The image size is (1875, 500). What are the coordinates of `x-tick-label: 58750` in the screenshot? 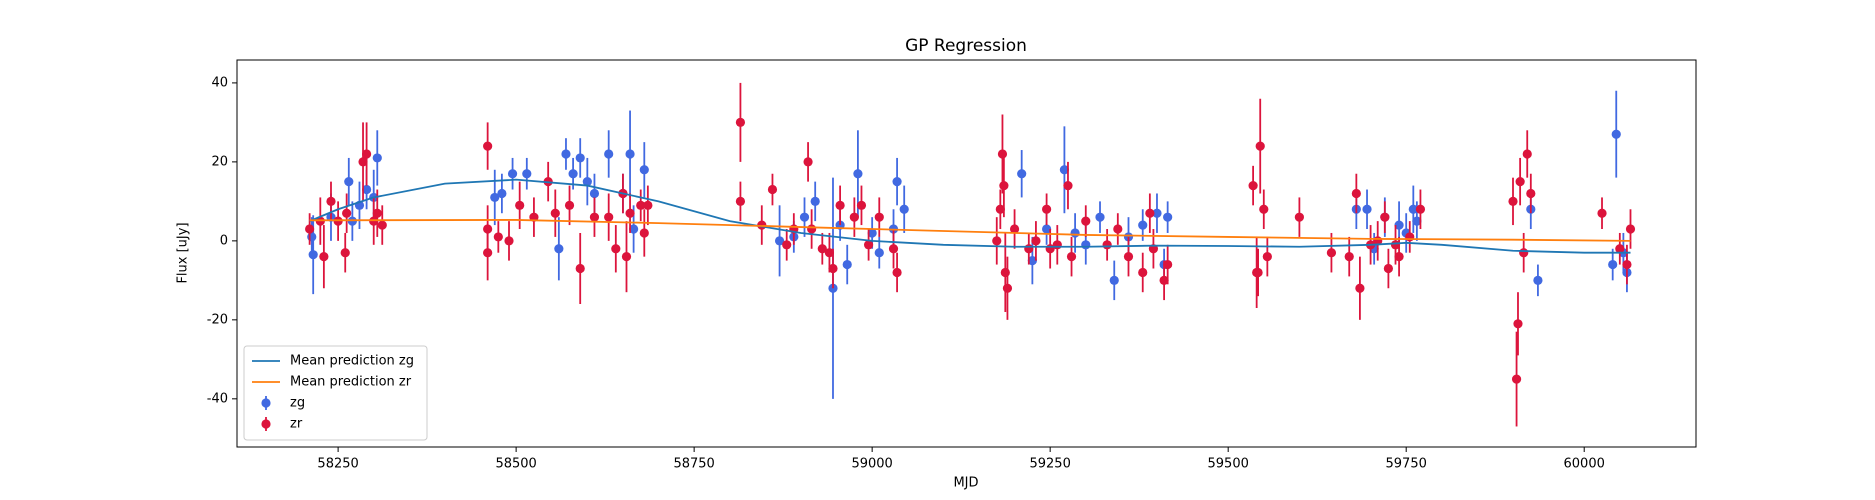 It's located at (693, 464).